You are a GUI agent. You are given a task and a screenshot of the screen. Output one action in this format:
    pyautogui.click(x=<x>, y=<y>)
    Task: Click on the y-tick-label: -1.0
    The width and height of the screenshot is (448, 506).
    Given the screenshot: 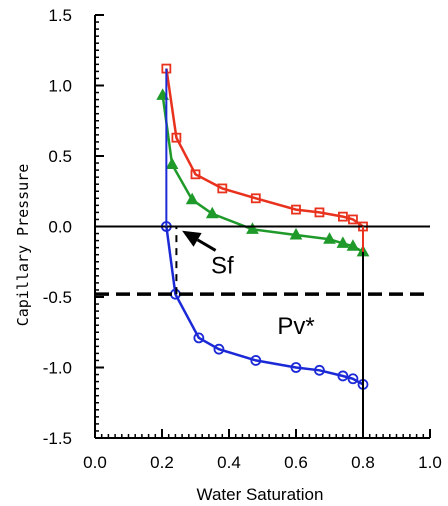 What is the action you would take?
    pyautogui.click(x=57, y=368)
    